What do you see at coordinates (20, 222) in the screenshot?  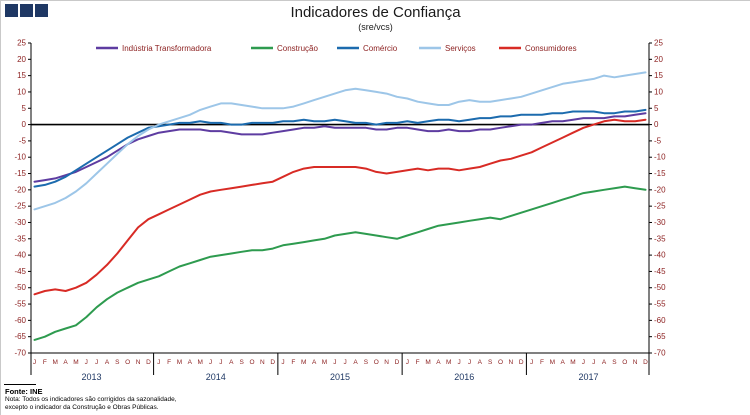 I see `y-tick-label-left: -30` at bounding box center [20, 222].